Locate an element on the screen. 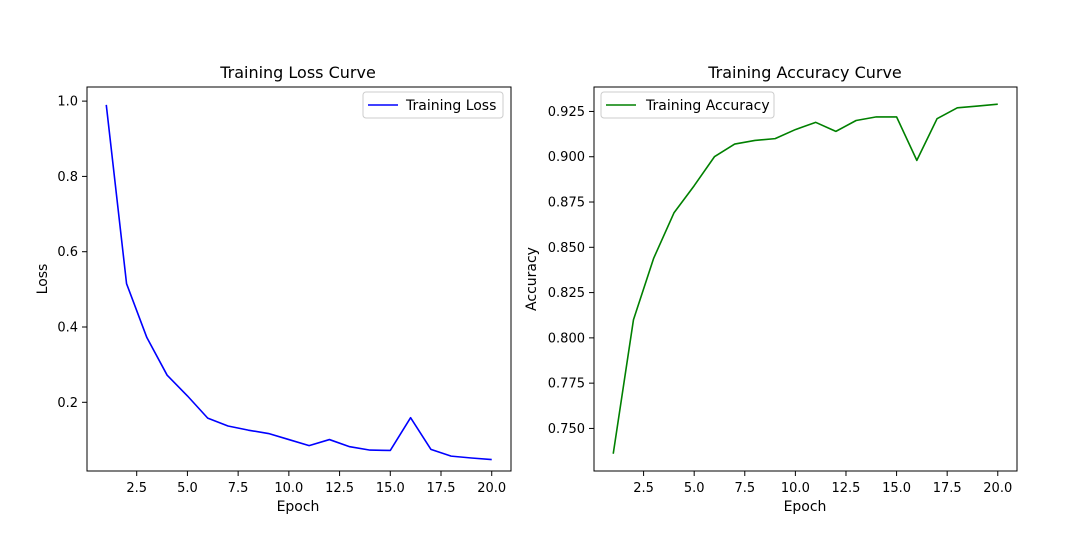 The width and height of the screenshot is (1087, 533). accuracy-ytick-label: 0.825 is located at coordinates (566, 293).